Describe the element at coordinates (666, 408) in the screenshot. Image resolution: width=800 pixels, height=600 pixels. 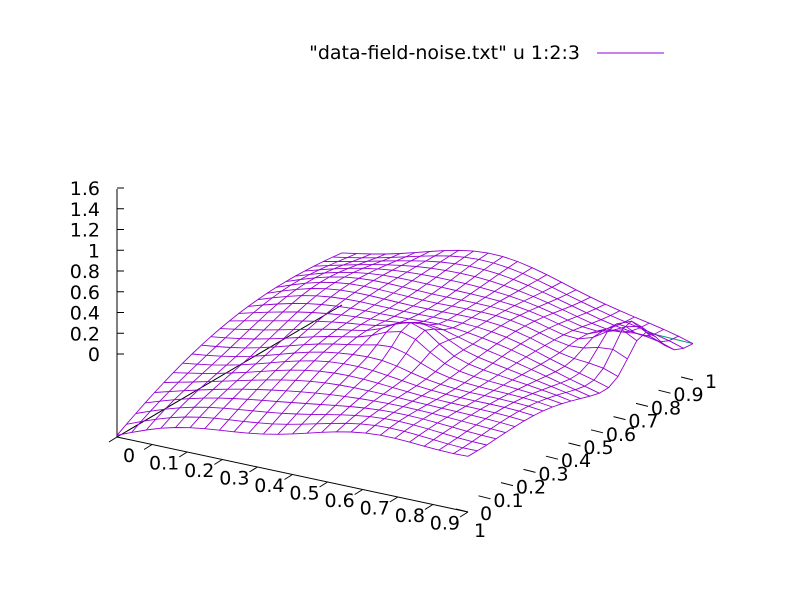
I see `y-tick-label: 0.8` at that location.